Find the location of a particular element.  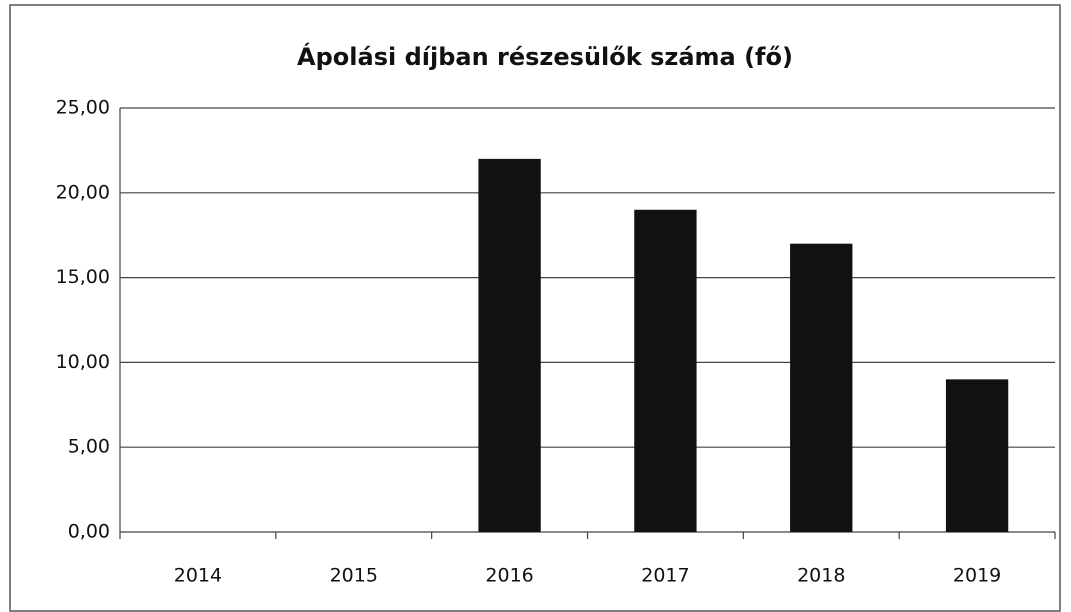

y-tick-label: 0,00 is located at coordinates (89, 532).